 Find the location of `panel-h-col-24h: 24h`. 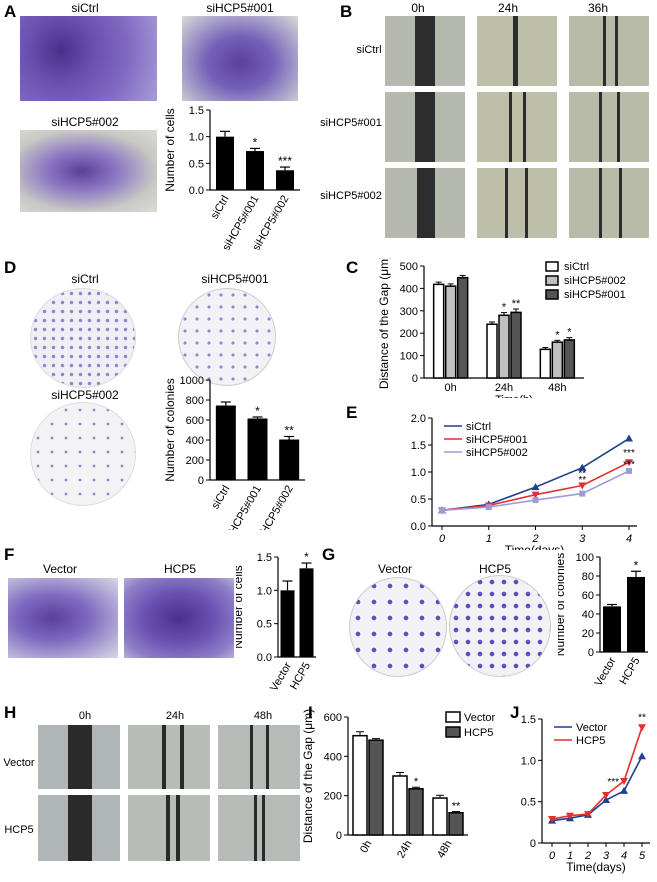

panel-h-col-24h: 24h is located at coordinates (175, 716).